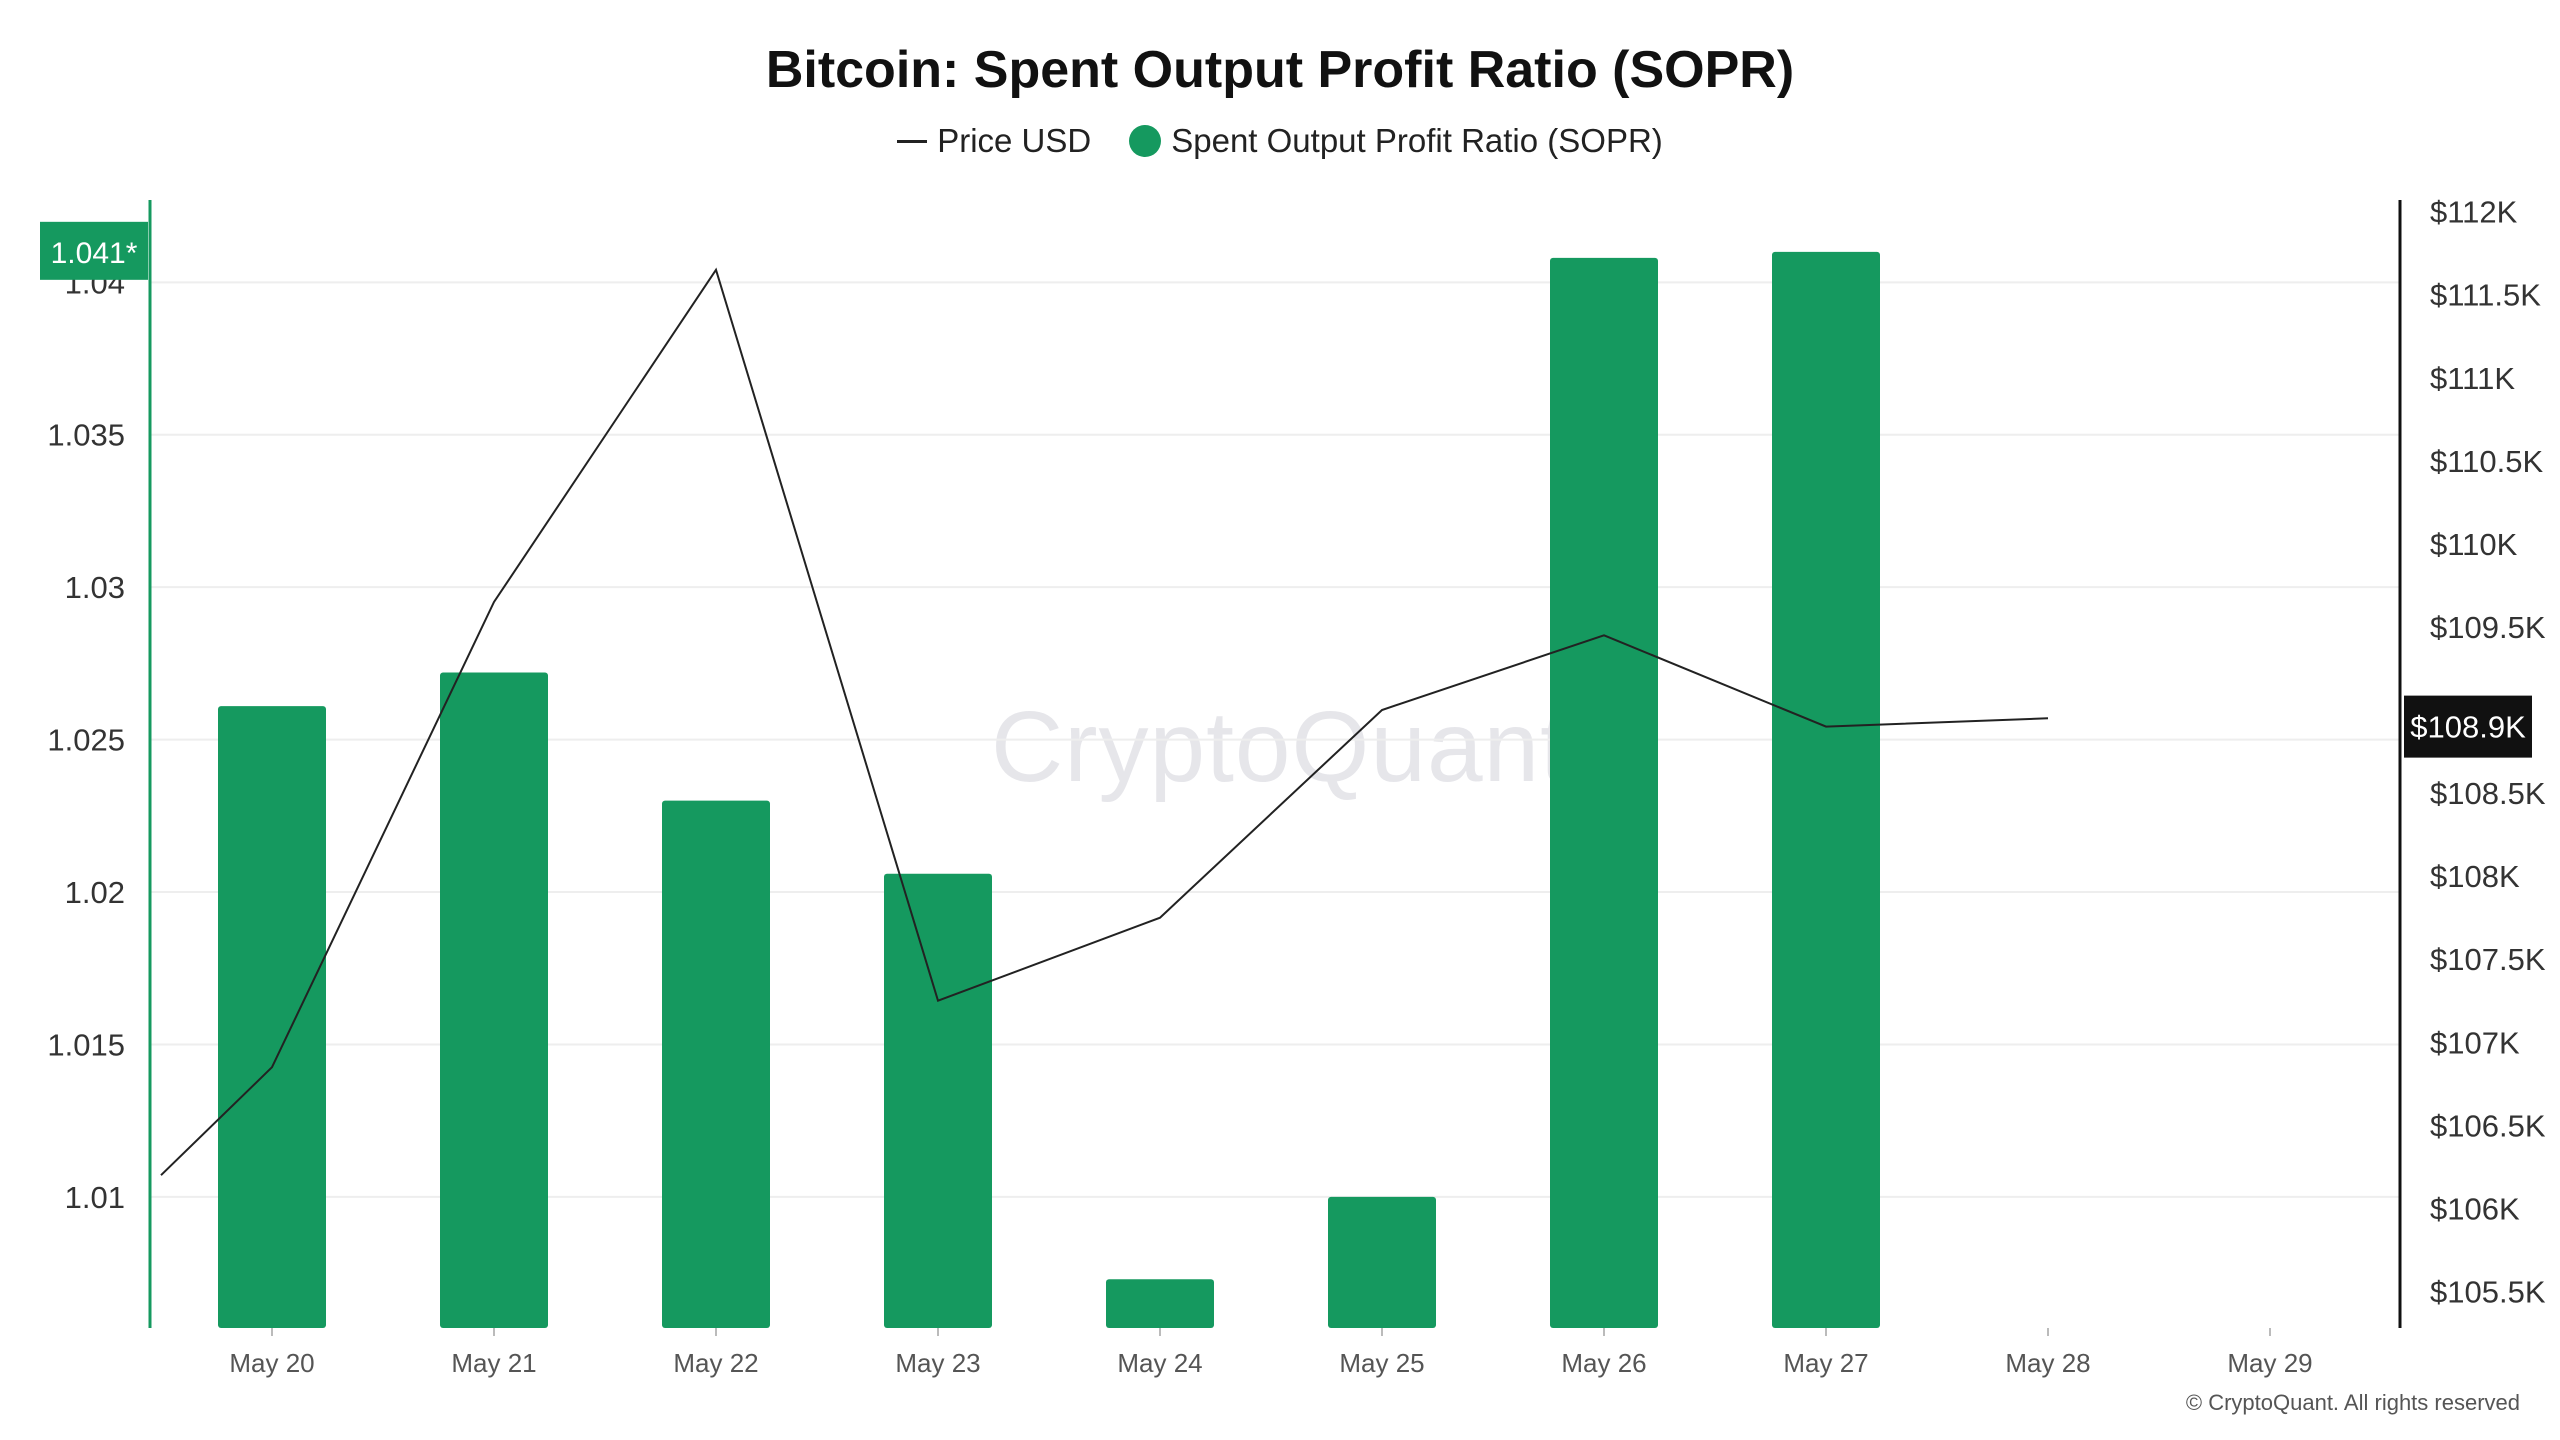 Image resolution: width=2560 pixels, height=1440 pixels. What do you see at coordinates (2488, 627) in the screenshot?
I see `right-tick-label: $109.5K` at bounding box center [2488, 627].